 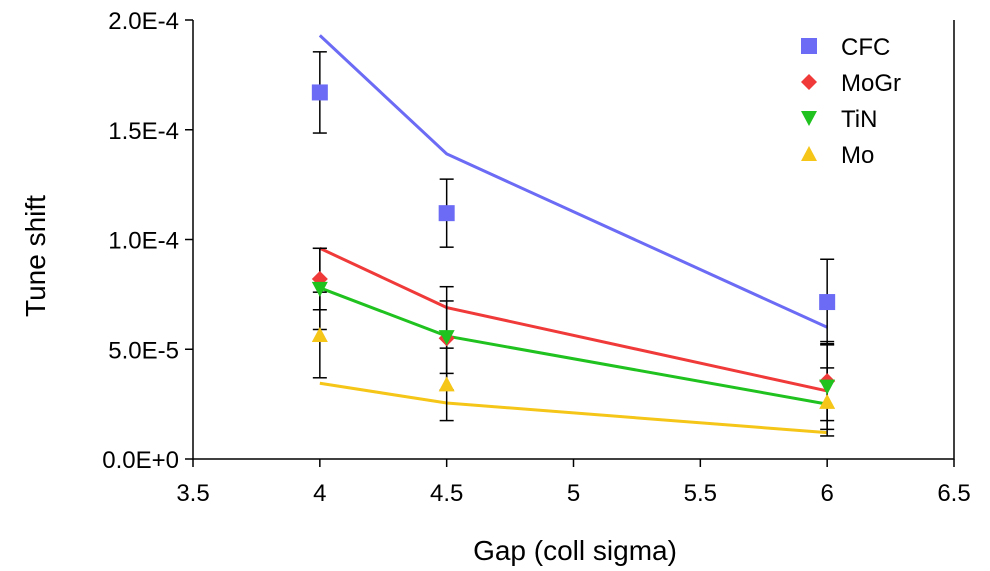 I want to click on x-tick-label: 6.5, so click(x=953, y=493).